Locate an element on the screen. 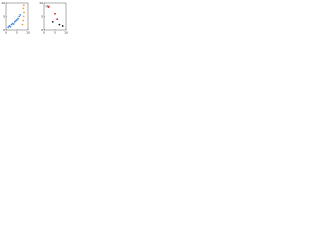 Image resolution: width=320 pixels, height=240 pixels. panel-label: (b) is located at coordinates (48, 6).